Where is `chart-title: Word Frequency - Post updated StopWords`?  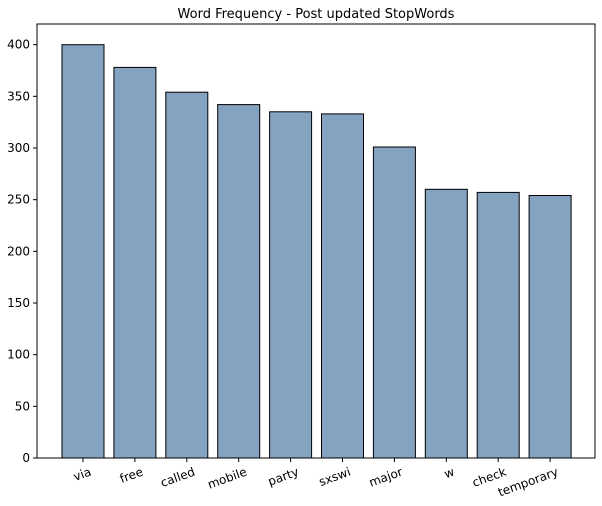
chart-title: Word Frequency - Post updated StopWords is located at coordinates (316, 14).